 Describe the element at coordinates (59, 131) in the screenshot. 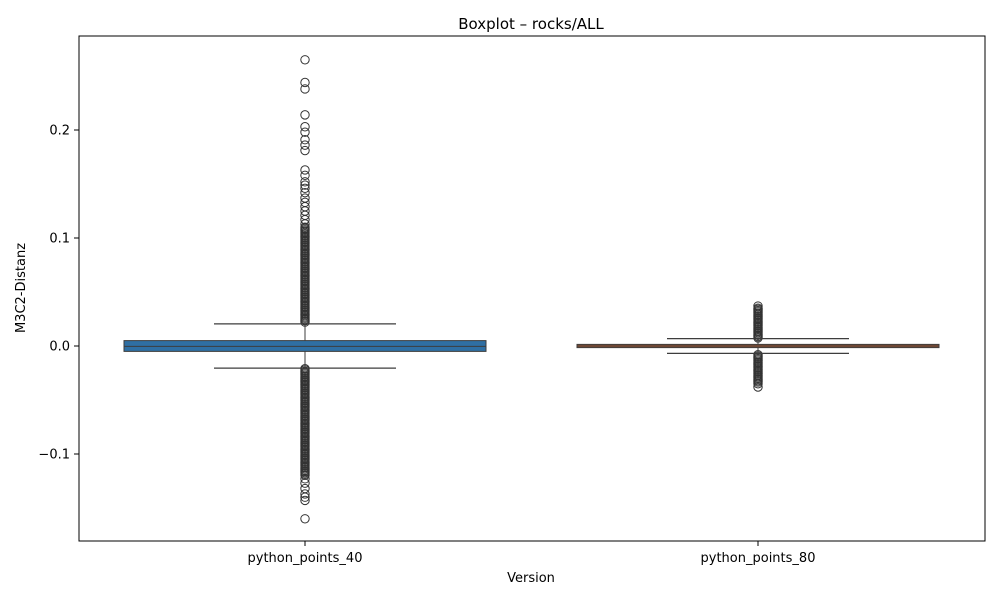

I see `y-tick-label: 0.2` at that location.